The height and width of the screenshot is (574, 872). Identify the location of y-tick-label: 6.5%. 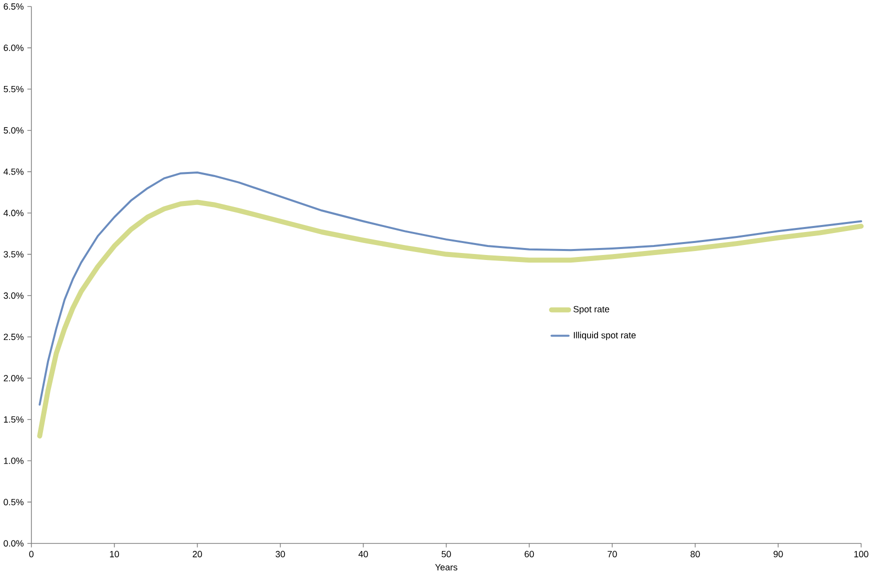
(14, 6).